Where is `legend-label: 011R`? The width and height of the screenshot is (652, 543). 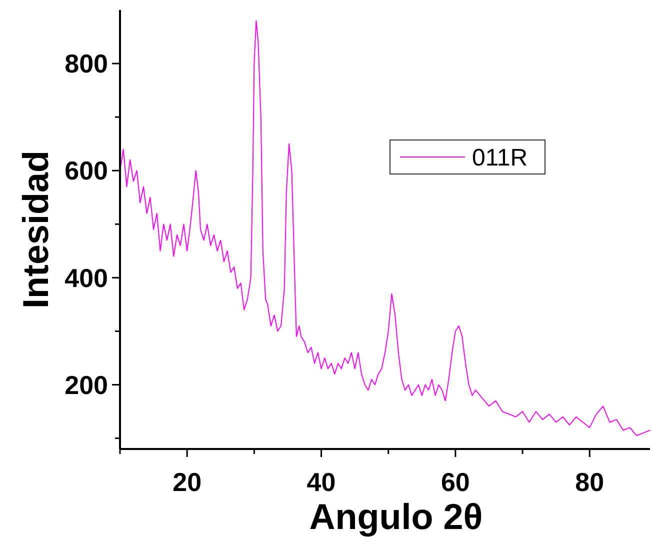 legend-label: 011R is located at coordinates (500, 158).